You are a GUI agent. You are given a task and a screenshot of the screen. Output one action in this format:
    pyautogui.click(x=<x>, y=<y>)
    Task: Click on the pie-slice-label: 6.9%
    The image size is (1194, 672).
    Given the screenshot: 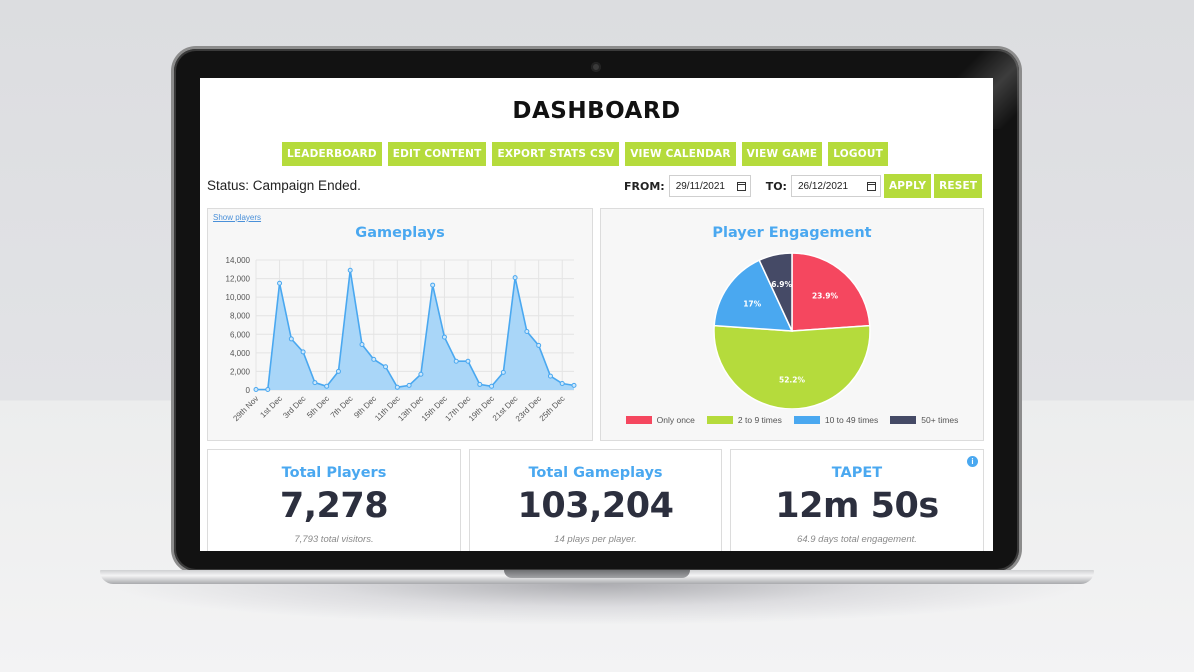 What is the action you would take?
    pyautogui.click(x=781, y=284)
    